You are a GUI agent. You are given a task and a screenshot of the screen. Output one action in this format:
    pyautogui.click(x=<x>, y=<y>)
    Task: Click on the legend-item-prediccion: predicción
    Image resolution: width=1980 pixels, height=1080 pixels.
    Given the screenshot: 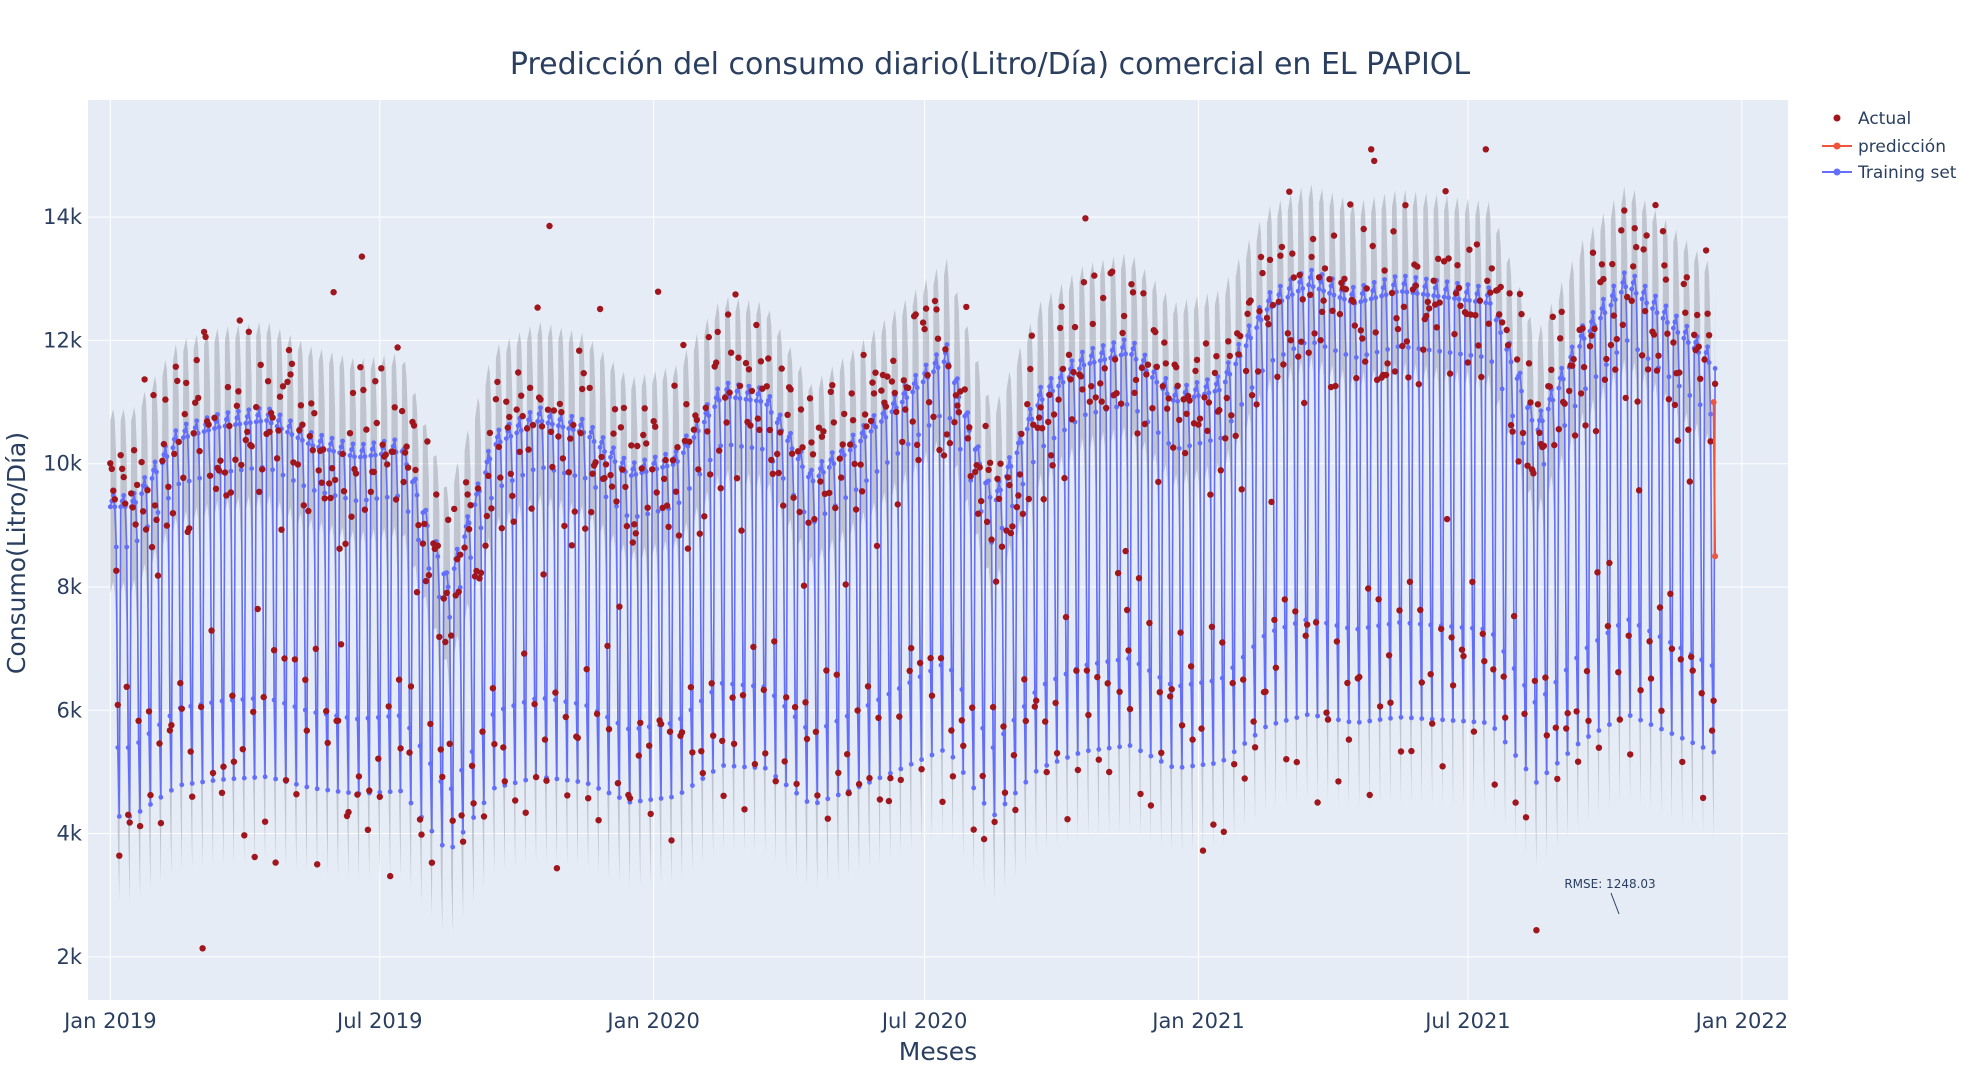 What is the action you would take?
    pyautogui.click(x=1884, y=147)
    